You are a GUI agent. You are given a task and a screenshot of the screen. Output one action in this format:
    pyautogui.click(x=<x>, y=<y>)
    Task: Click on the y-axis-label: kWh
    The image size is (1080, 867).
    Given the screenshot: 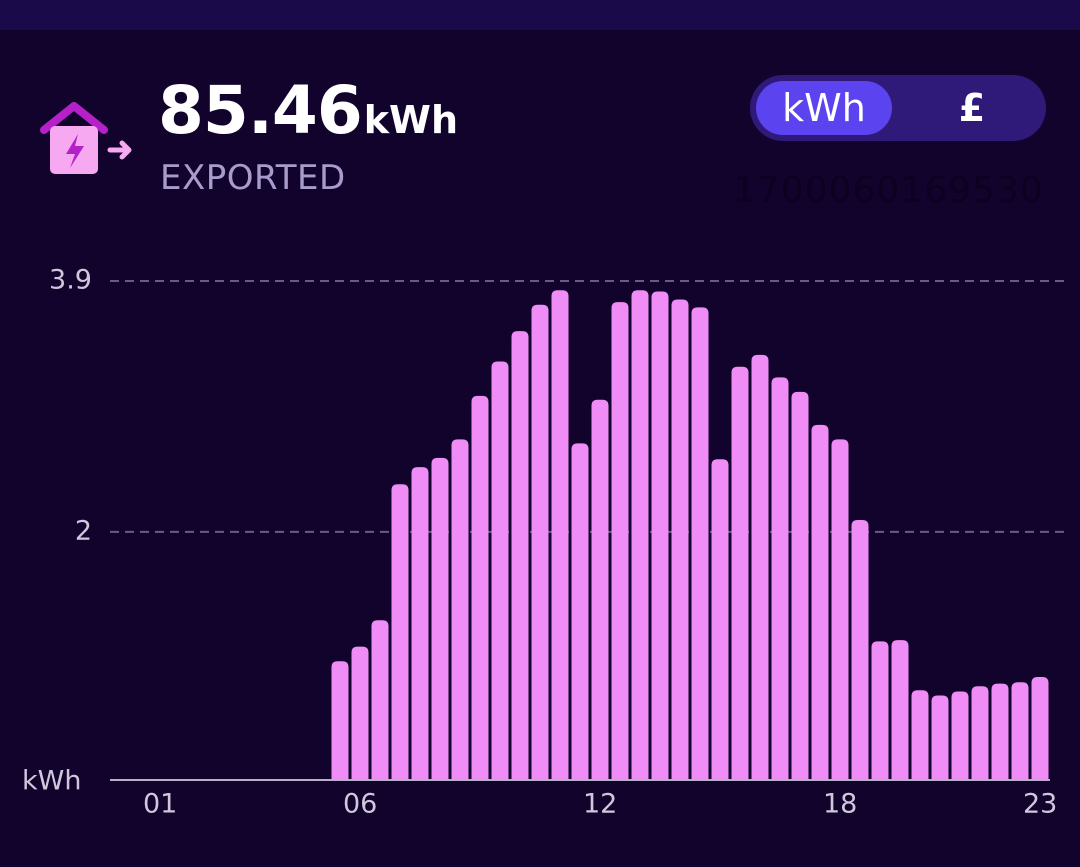 What is the action you would take?
    pyautogui.click(x=51, y=781)
    